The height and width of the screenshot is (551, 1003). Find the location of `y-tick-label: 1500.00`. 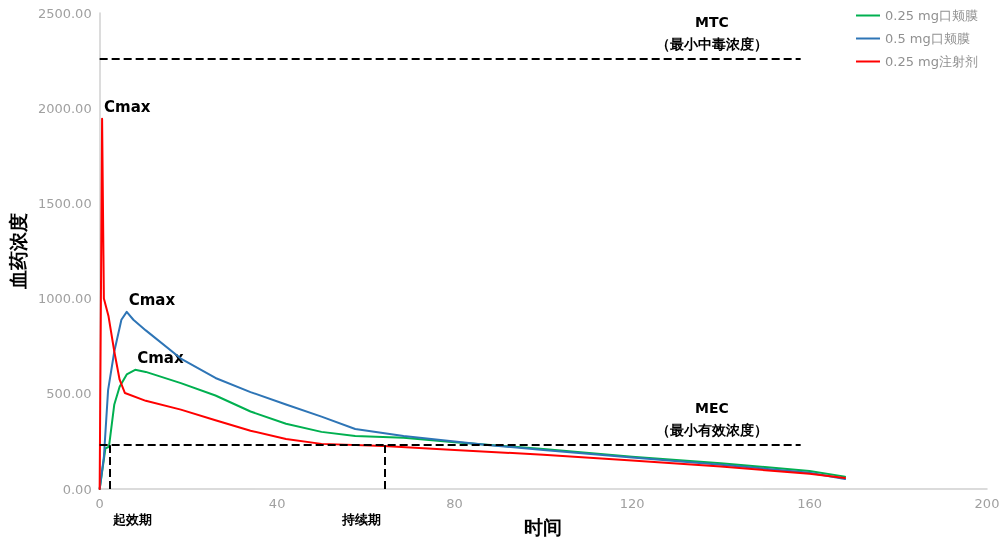

y-tick-label: 1500.00 is located at coordinates (64, 203).